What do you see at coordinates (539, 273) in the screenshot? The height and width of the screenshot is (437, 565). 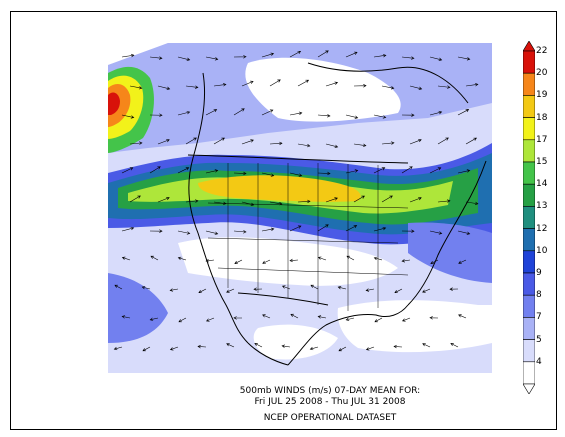 I see `colorbar-tick-label: 9` at bounding box center [539, 273].